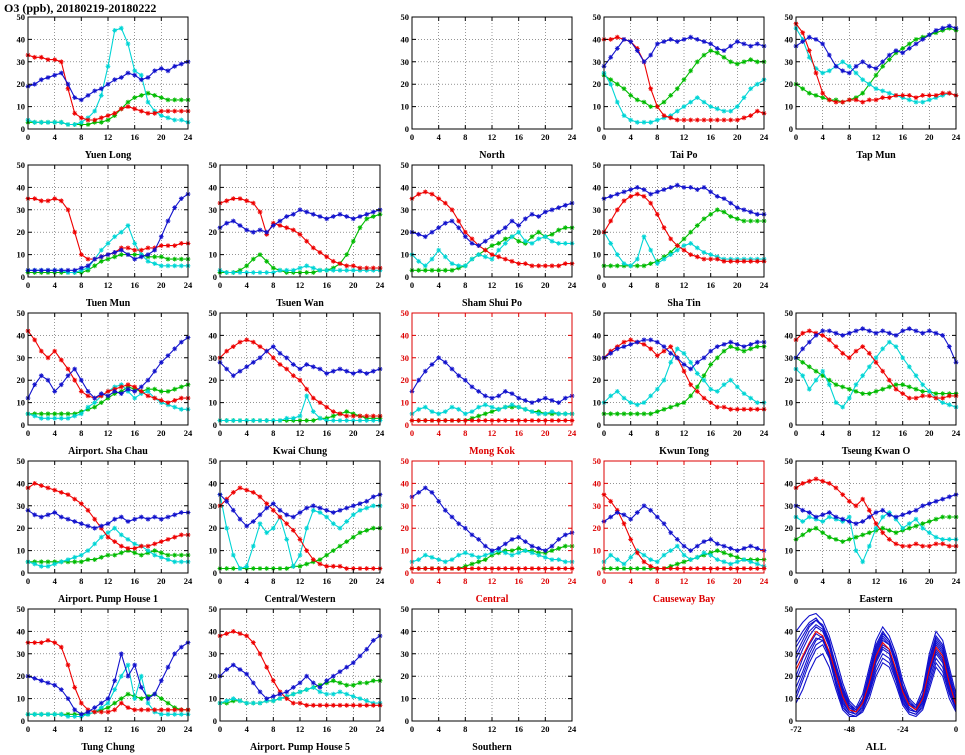 The width and height of the screenshot is (965, 755). What do you see at coordinates (866, 87) in the screenshot?
I see `chart-tap-mun: 0 4 8 12 16 20 24 0 10 20 30 40 50 Tap Mun` at bounding box center [866, 87].